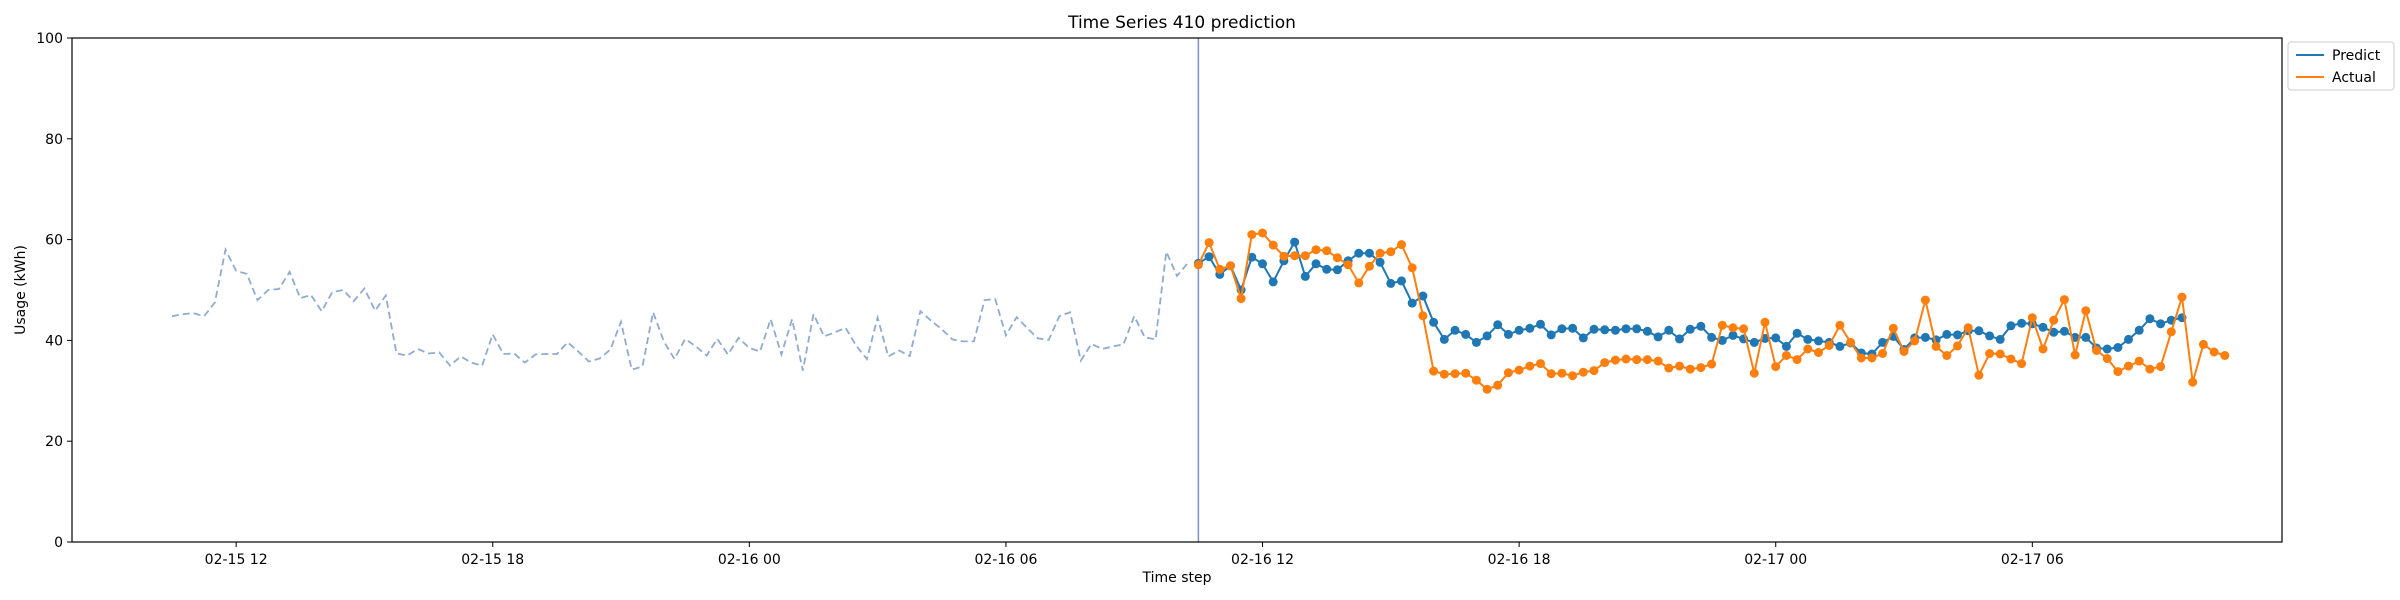 This screenshot has width=2400, height=600. I want to click on x-tick-label-0: 02-15 12, so click(236, 560).